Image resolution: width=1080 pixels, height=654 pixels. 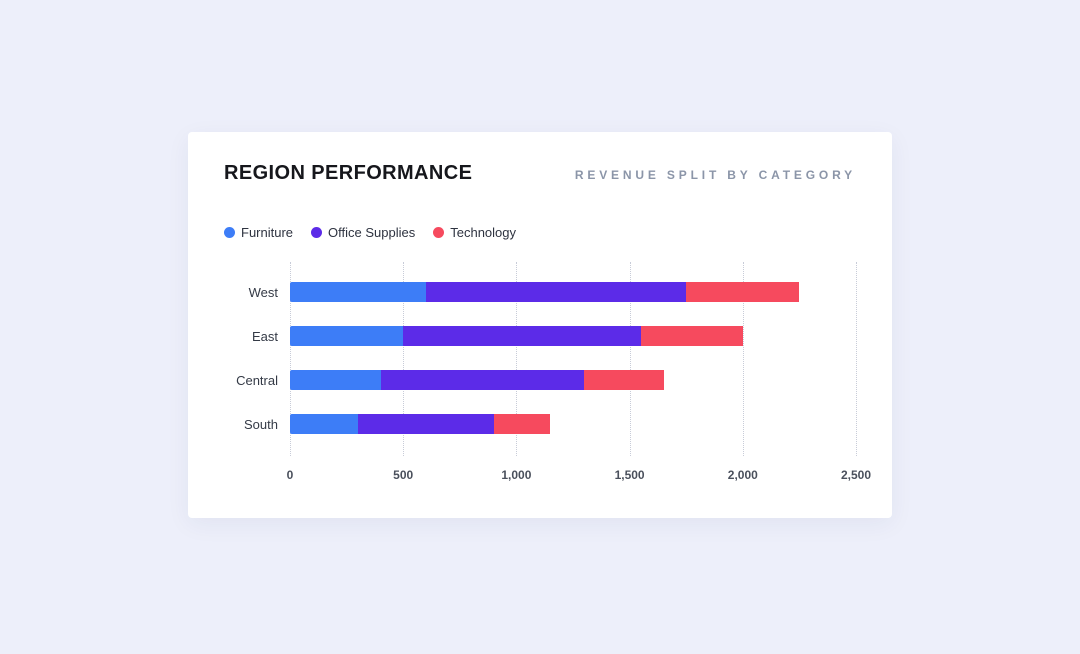 What do you see at coordinates (742, 475) in the screenshot?
I see `x-tick-label: 2,000` at bounding box center [742, 475].